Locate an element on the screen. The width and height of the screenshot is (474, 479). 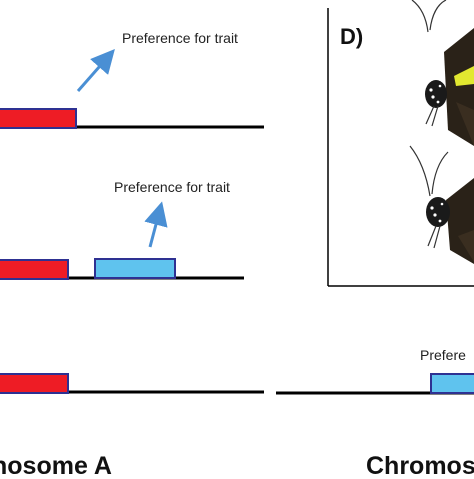
row-1-red-block is located at coordinates (38, 118).